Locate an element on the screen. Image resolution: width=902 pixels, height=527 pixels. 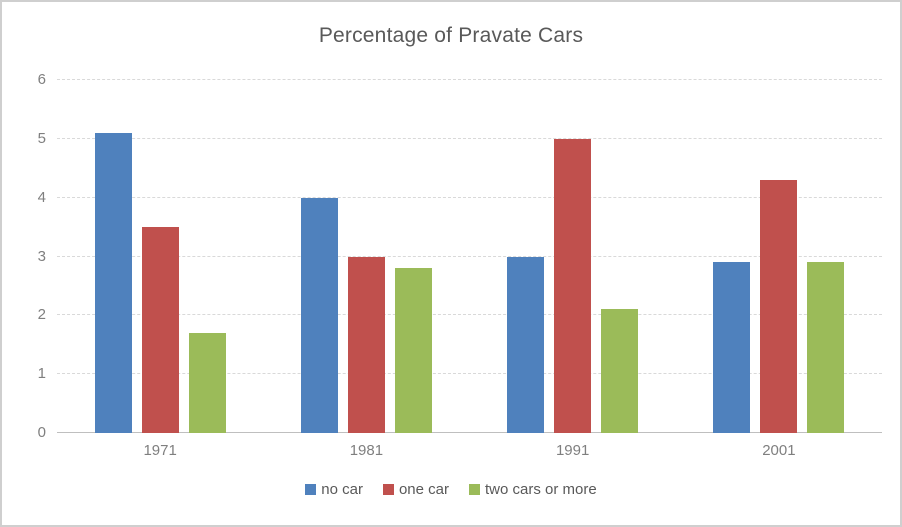
x-axis-line is located at coordinates (469, 432).